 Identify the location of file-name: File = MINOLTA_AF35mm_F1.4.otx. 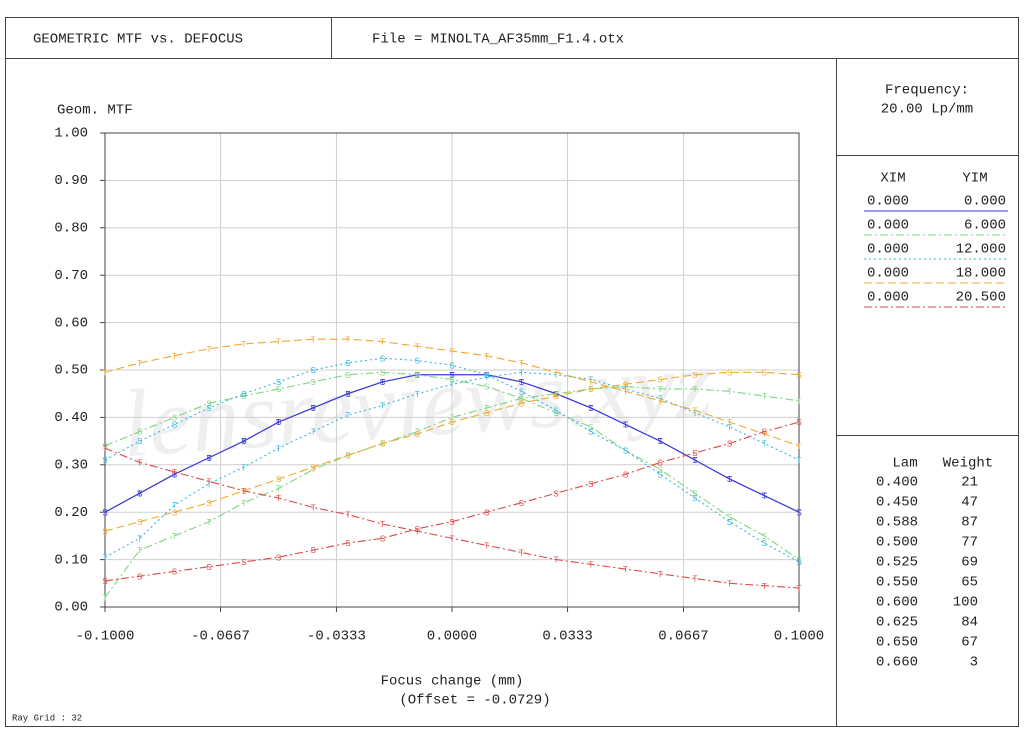
(498, 40).